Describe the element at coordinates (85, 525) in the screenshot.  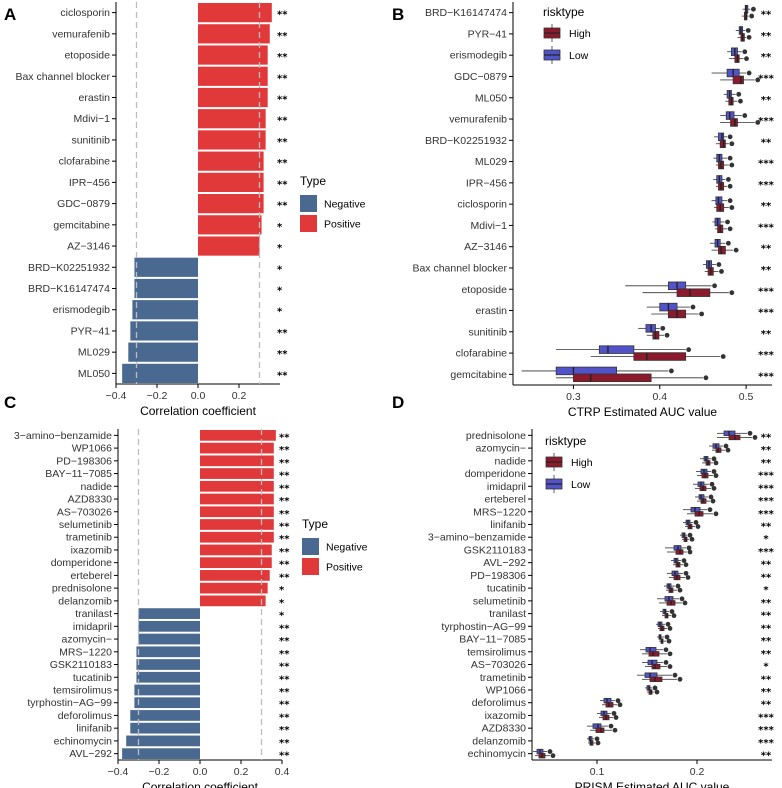
I see `y-tick-label: selumetinib` at that location.